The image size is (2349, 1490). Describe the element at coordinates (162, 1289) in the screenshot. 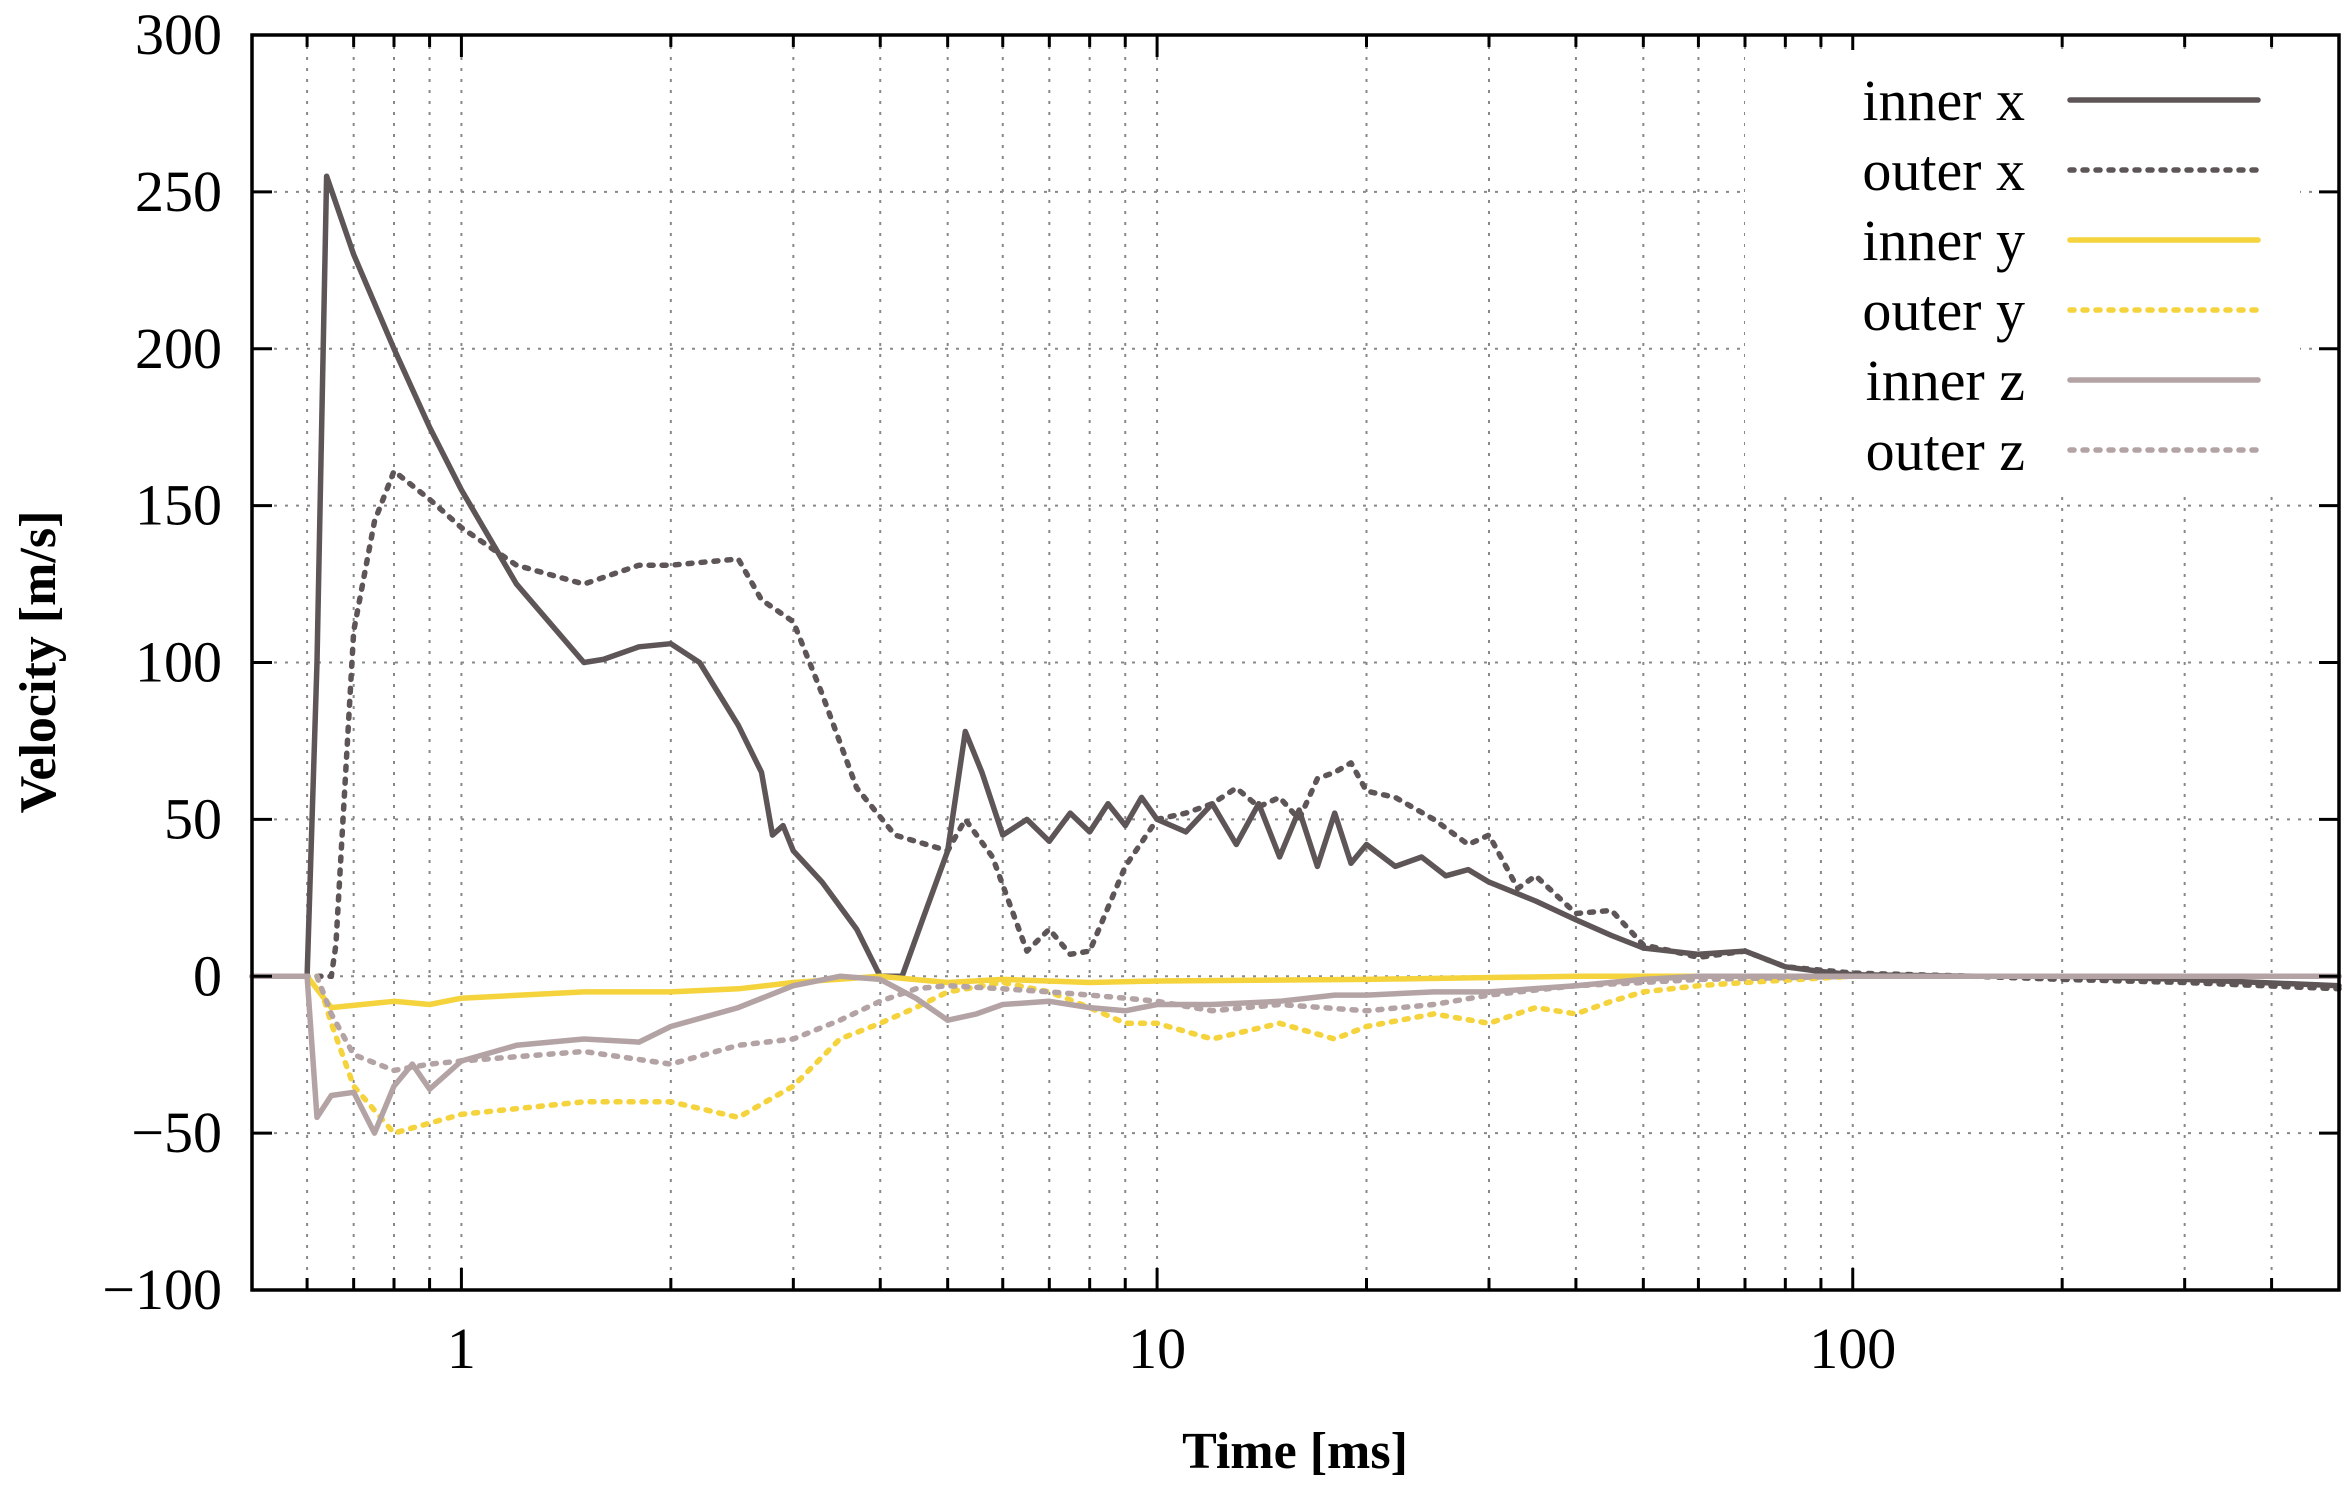

I see `y-tick-label: −100` at that location.